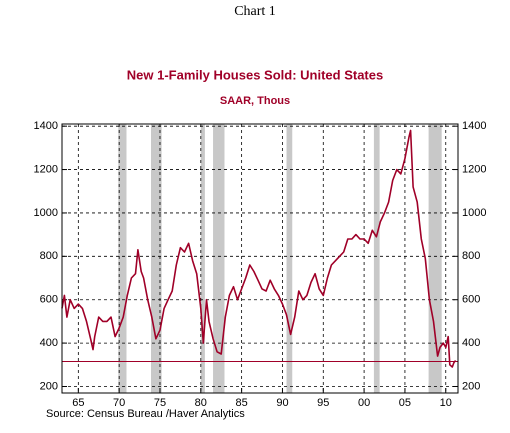 Image resolution: width=510 pixels, height=433 pixels. Describe the element at coordinates (49, 256) in the screenshot. I see `y-tick-label: 800` at that location.